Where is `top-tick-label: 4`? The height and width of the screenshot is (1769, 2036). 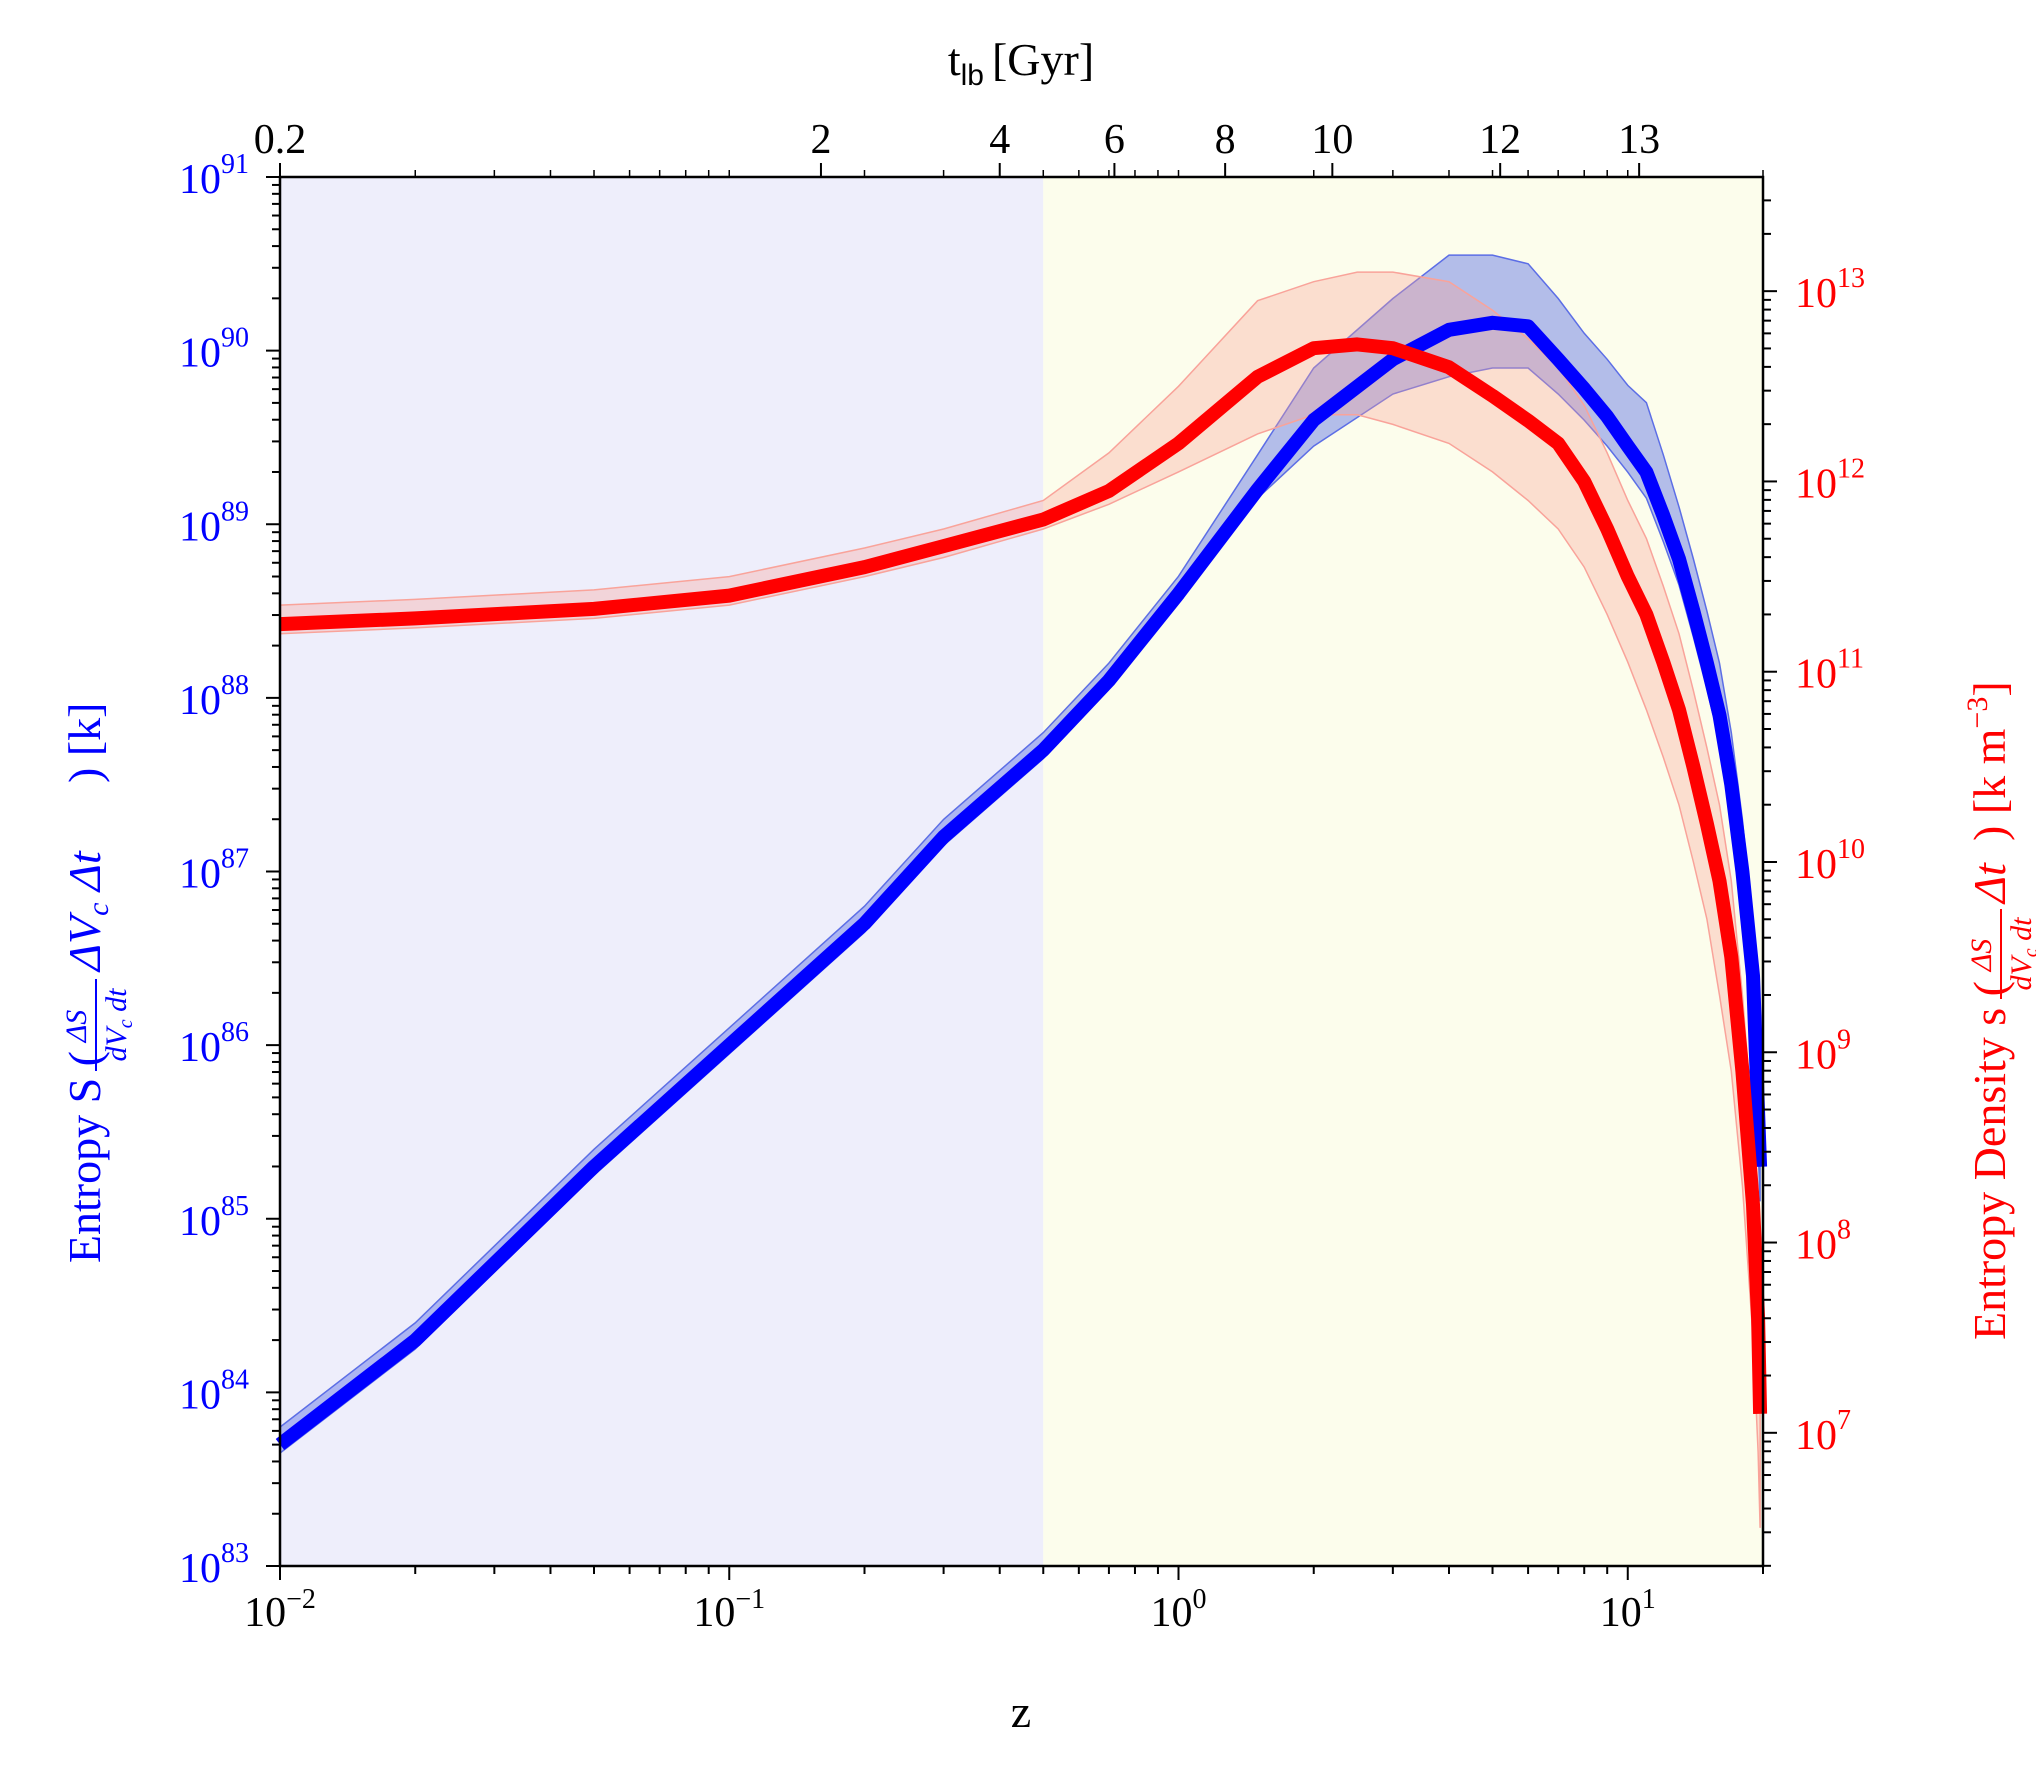
top-tick-label: 4 is located at coordinates (999, 140).